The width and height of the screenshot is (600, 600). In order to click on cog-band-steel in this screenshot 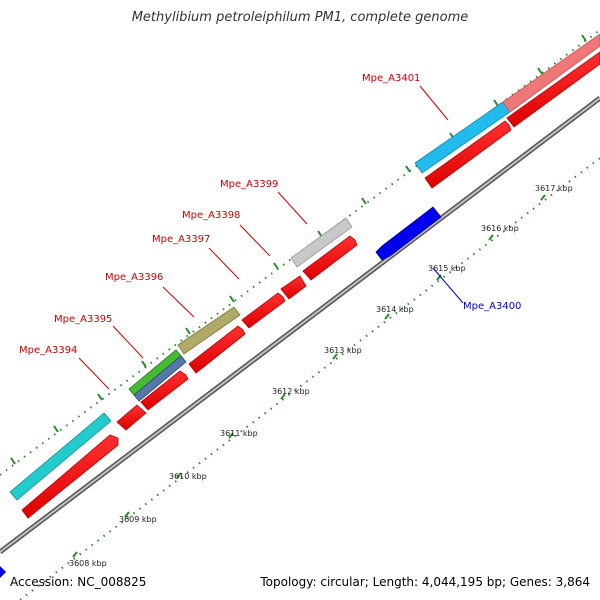, I will do `click(160, 378)`.